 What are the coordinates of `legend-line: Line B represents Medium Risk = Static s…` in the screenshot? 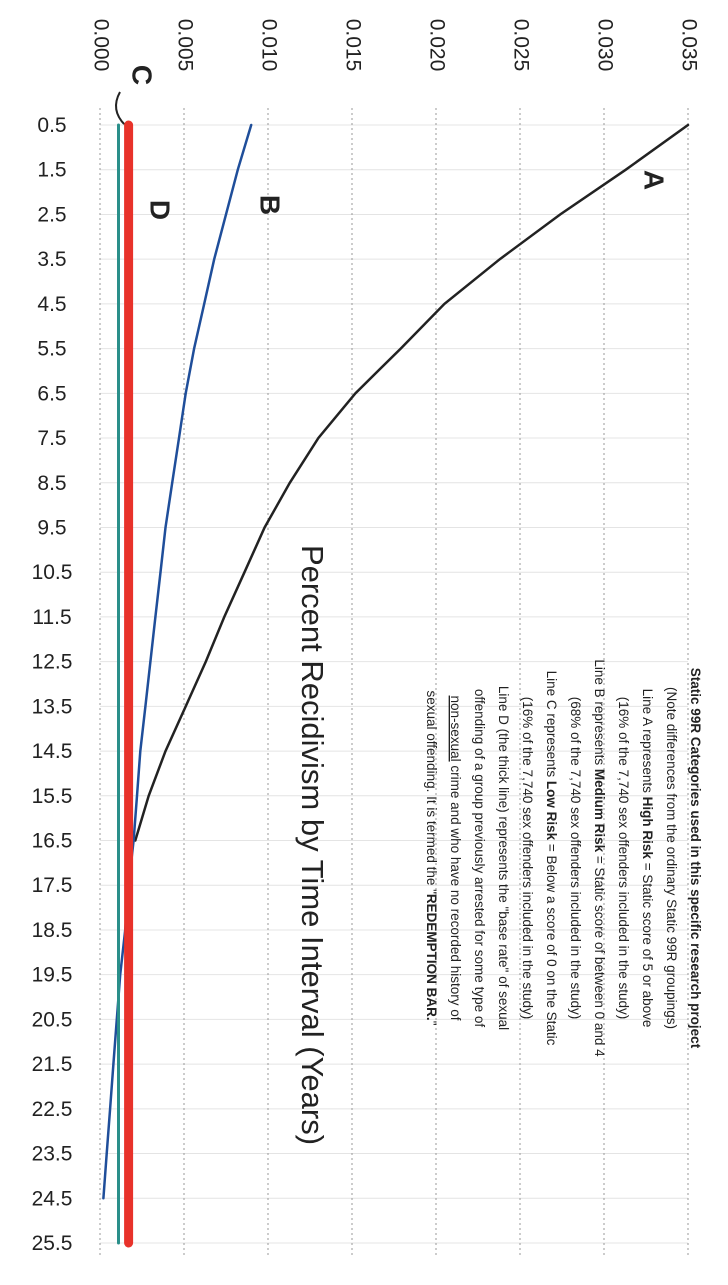 It's located at (599, 858).